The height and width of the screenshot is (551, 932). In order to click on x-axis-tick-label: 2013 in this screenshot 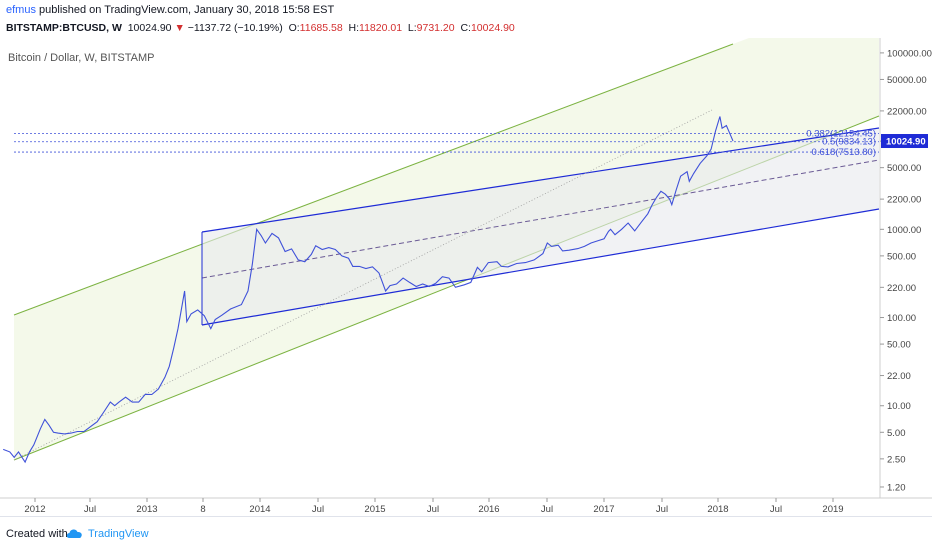, I will do `click(146, 509)`.